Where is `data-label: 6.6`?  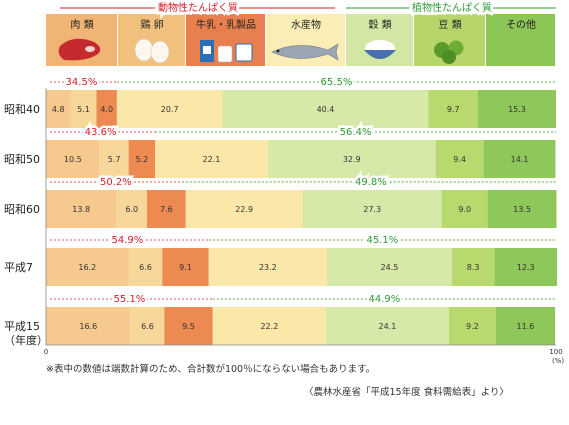 data-label: 6.6 is located at coordinates (145, 267).